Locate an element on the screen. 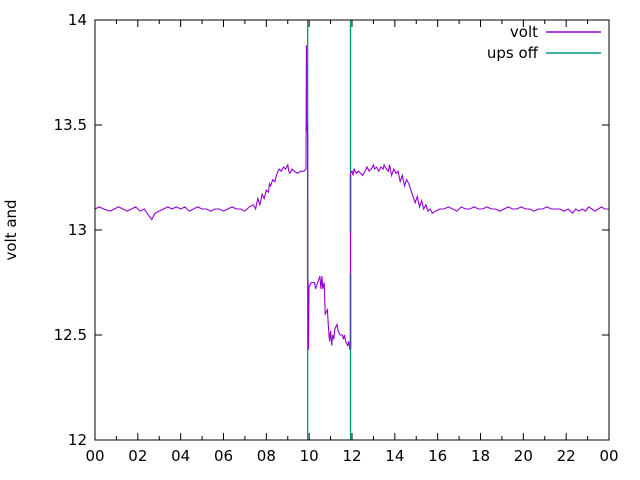  y-tick-label: 13 is located at coordinates (77, 230).